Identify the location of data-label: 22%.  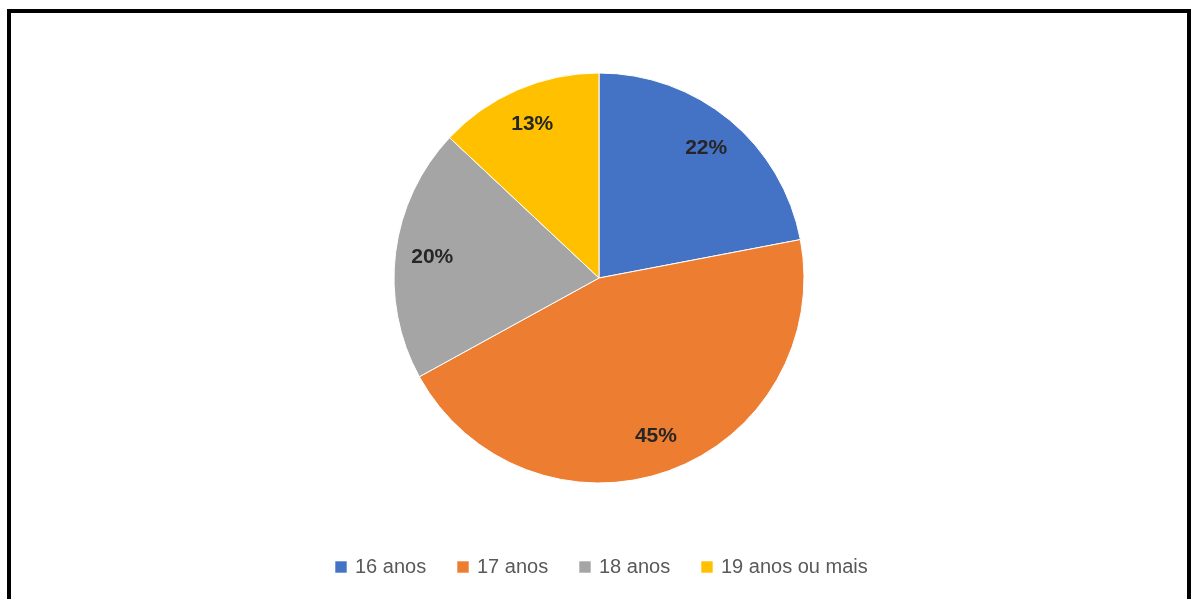
(706, 147).